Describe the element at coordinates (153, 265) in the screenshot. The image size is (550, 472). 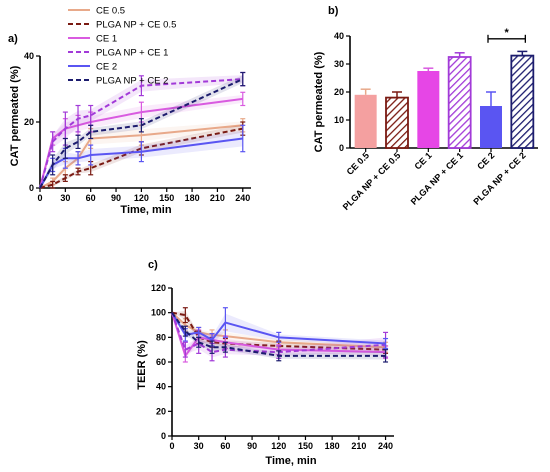
I see `panel-c-label: c)` at that location.